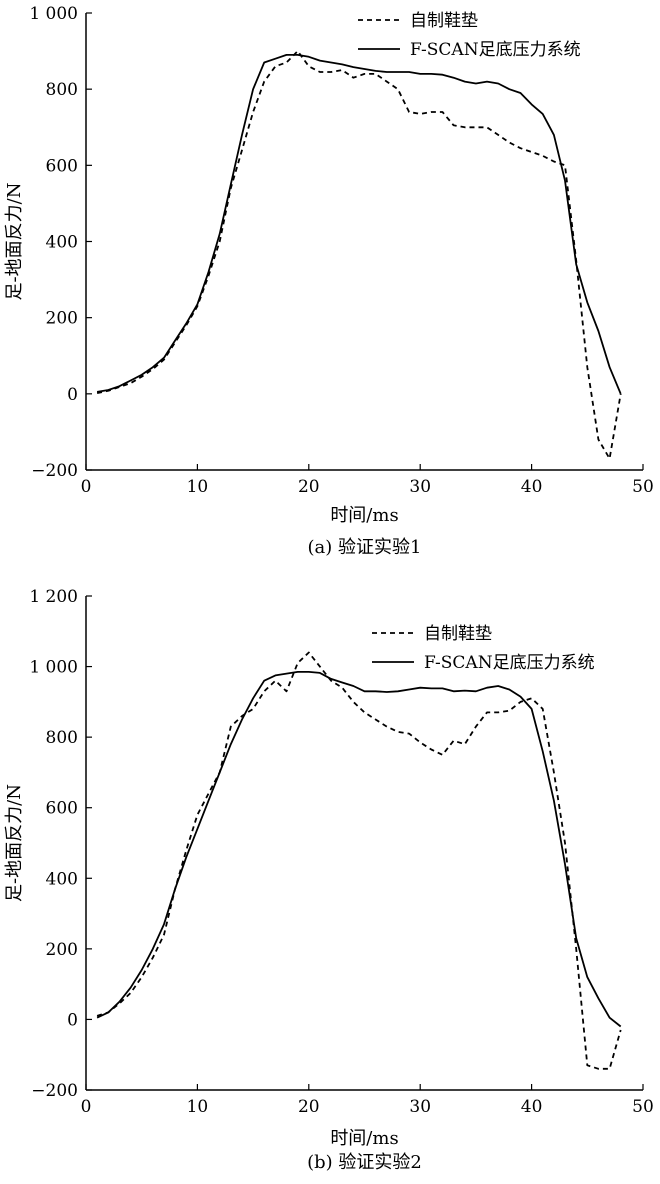 The width and height of the screenshot is (660, 1184). Describe the element at coordinates (365, 547) in the screenshot. I see `chart-caption: (a) 验证实验1` at that location.